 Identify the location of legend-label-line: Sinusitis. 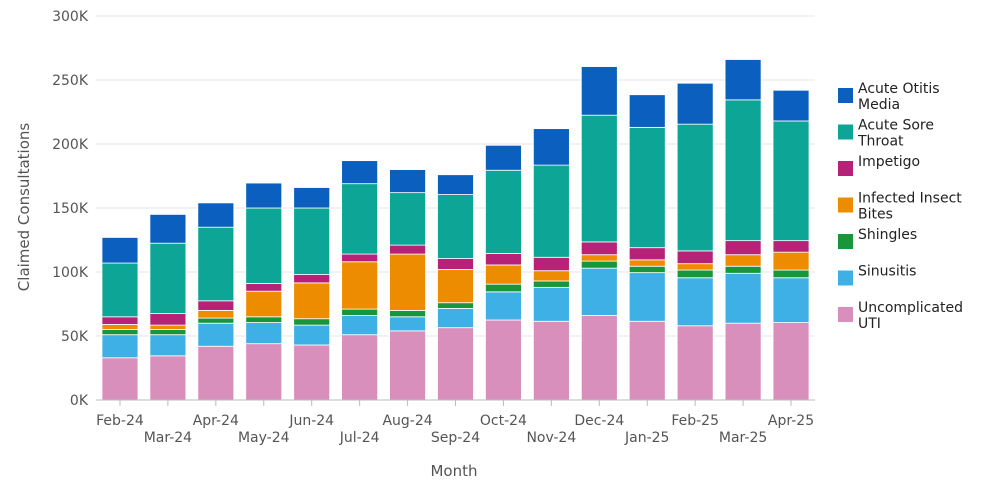
(887, 272).